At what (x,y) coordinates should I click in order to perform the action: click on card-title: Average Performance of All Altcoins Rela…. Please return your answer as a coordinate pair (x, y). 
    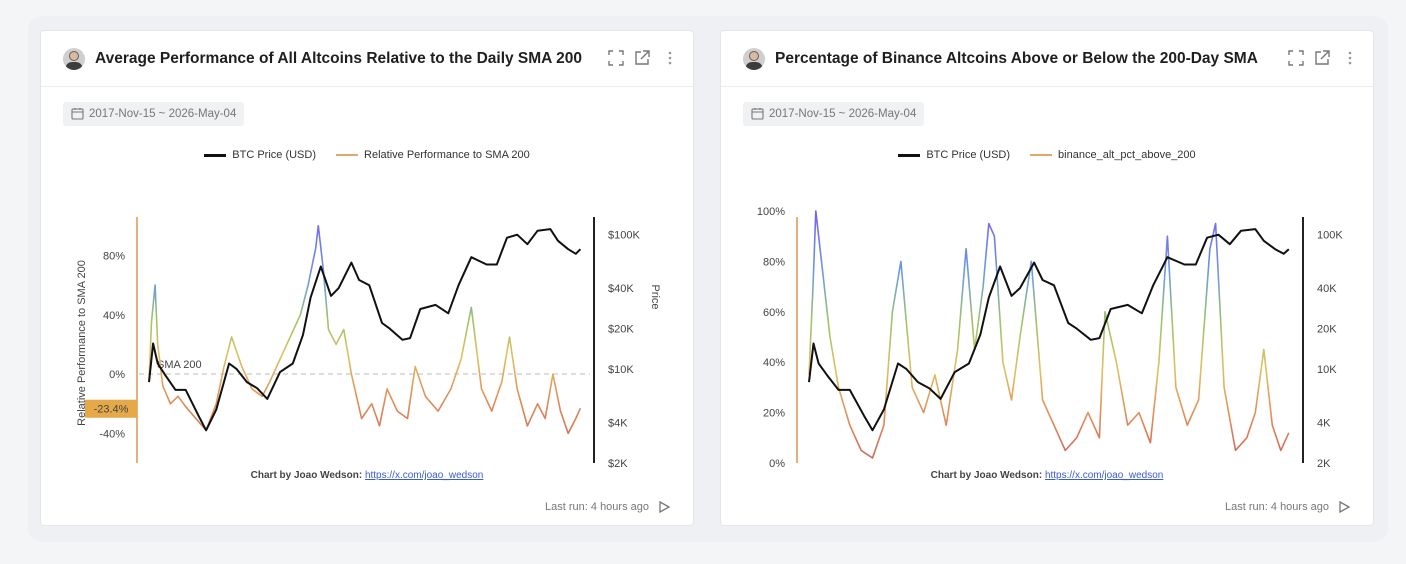
    Looking at the image, I should click on (338, 58).